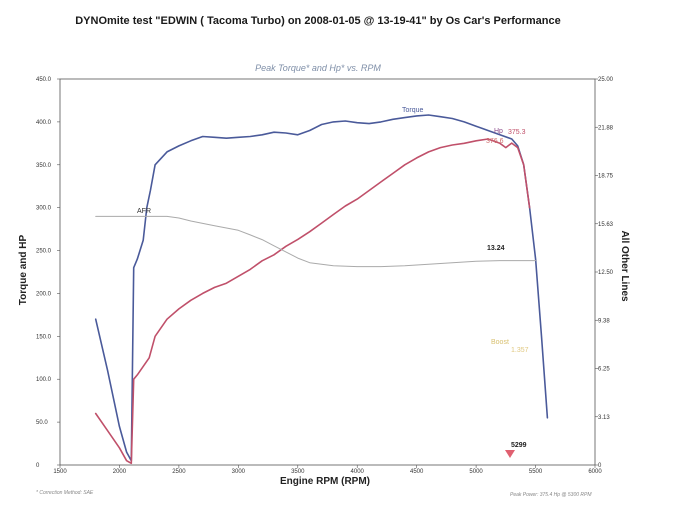 The image size is (680, 527). I want to click on x-axis-ticks: 1500 2000 2500 3000 3500 4000 4500 5000 5500 6000, so click(327, 470).